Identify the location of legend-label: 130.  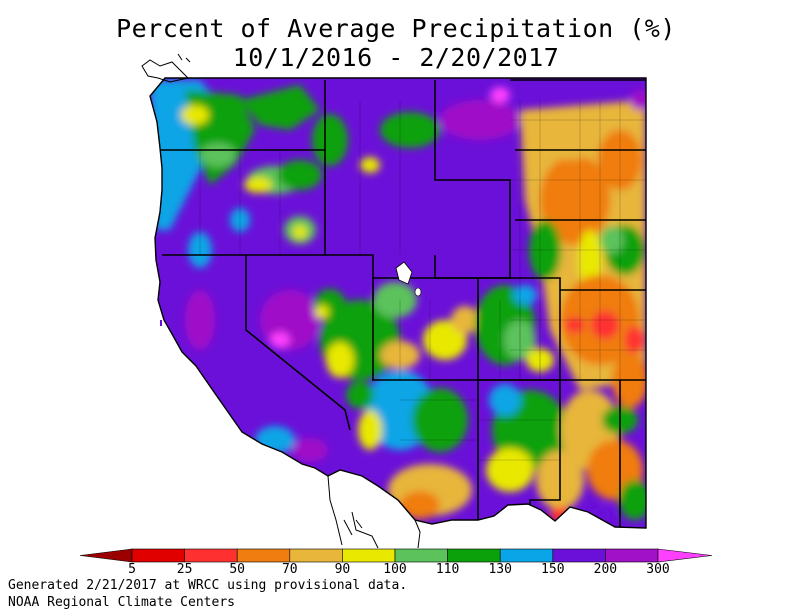
(500, 569).